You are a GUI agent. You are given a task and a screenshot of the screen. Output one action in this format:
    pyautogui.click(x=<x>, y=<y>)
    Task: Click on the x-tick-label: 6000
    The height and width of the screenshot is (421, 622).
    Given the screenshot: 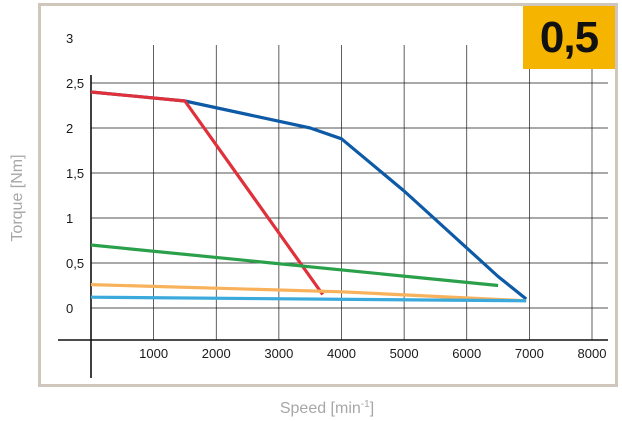 What is the action you would take?
    pyautogui.click(x=466, y=353)
    